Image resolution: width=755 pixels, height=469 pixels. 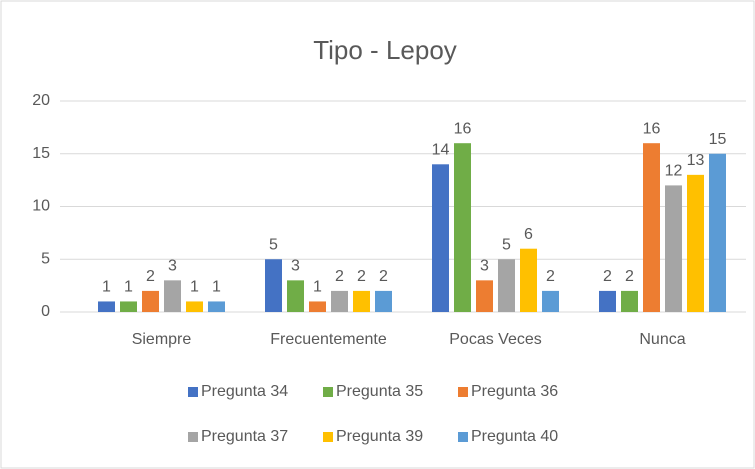 What do you see at coordinates (244, 436) in the screenshot?
I see `legend-label: Pregunta 37` at bounding box center [244, 436].